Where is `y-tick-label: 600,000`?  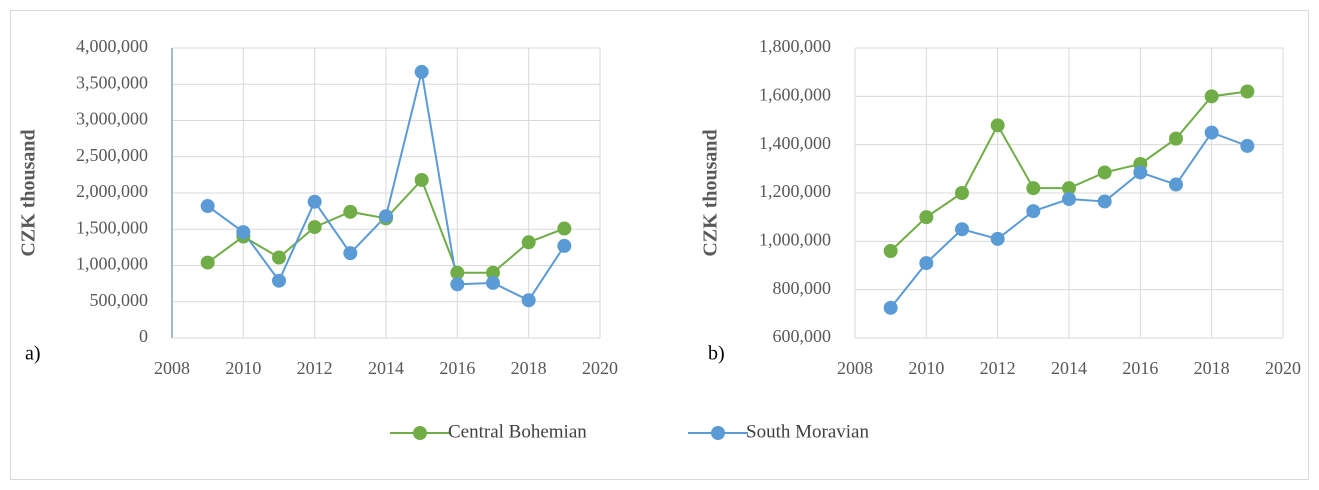 y-tick-label: 600,000 is located at coordinates (802, 336).